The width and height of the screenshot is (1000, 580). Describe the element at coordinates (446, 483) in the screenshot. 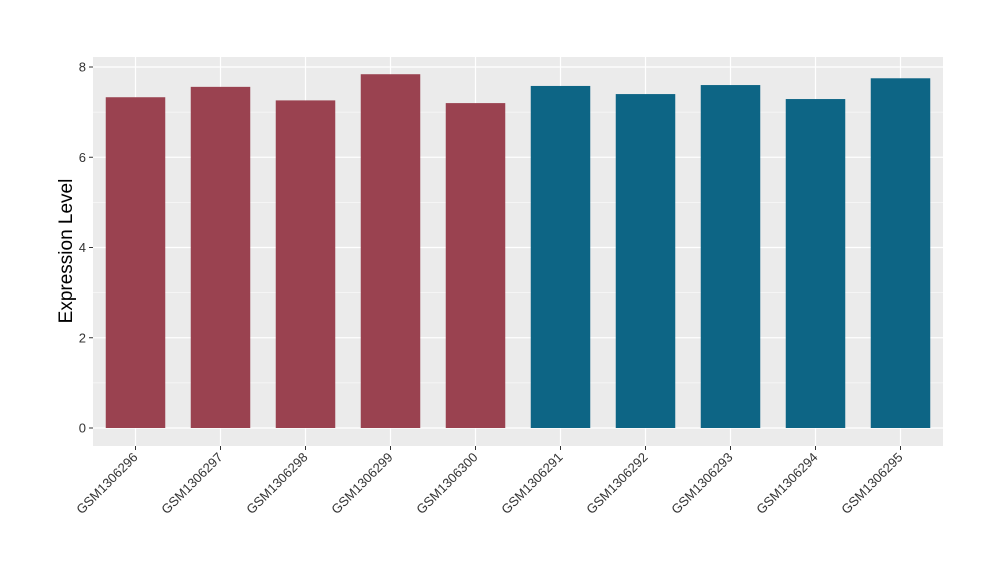

I see `x-tick-label: GSM1306300` at that location.